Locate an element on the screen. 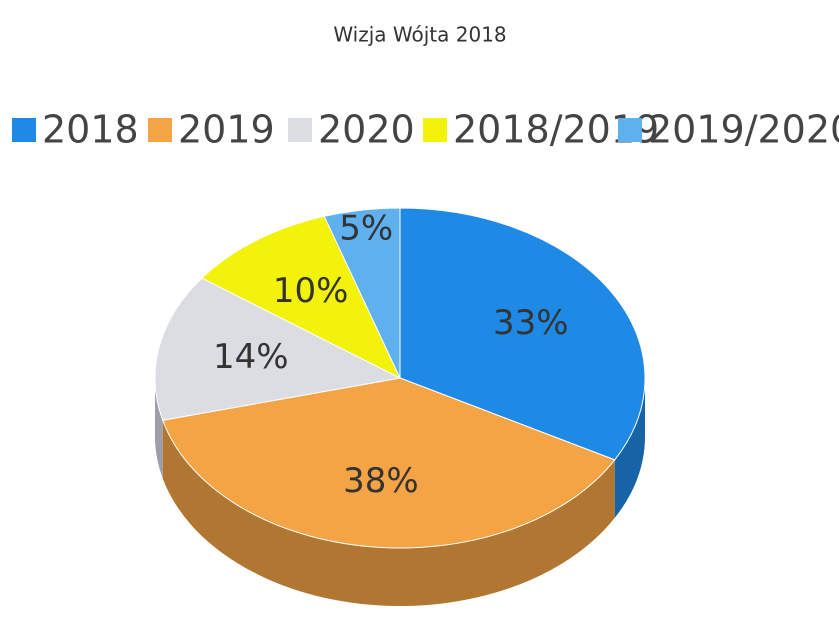 The image size is (839, 627). legend-label: 2019 is located at coordinates (226, 130).